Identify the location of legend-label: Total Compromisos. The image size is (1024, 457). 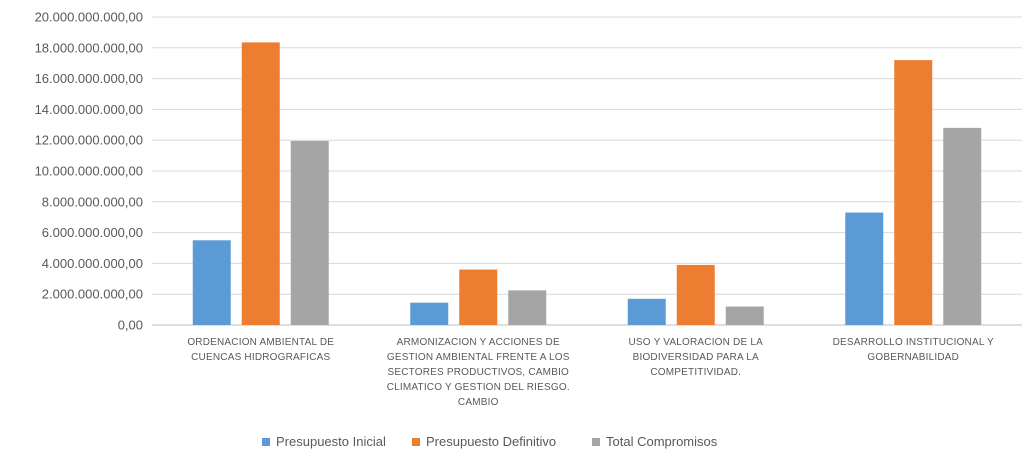
(662, 441).